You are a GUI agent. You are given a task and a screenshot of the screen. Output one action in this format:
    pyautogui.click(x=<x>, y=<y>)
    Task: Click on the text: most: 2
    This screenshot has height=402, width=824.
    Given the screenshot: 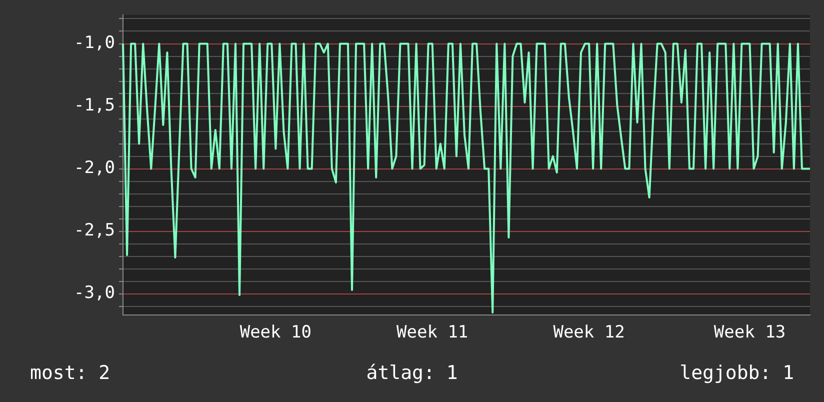 What is the action you would take?
    pyautogui.click(x=71, y=373)
    